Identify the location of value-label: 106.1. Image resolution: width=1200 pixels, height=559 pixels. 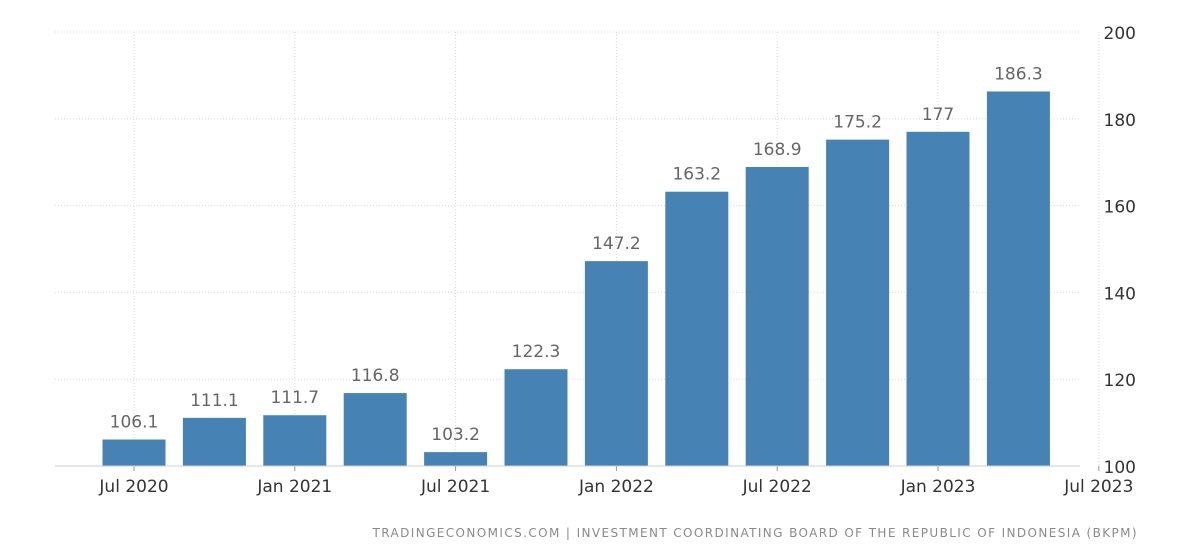
(134, 423).